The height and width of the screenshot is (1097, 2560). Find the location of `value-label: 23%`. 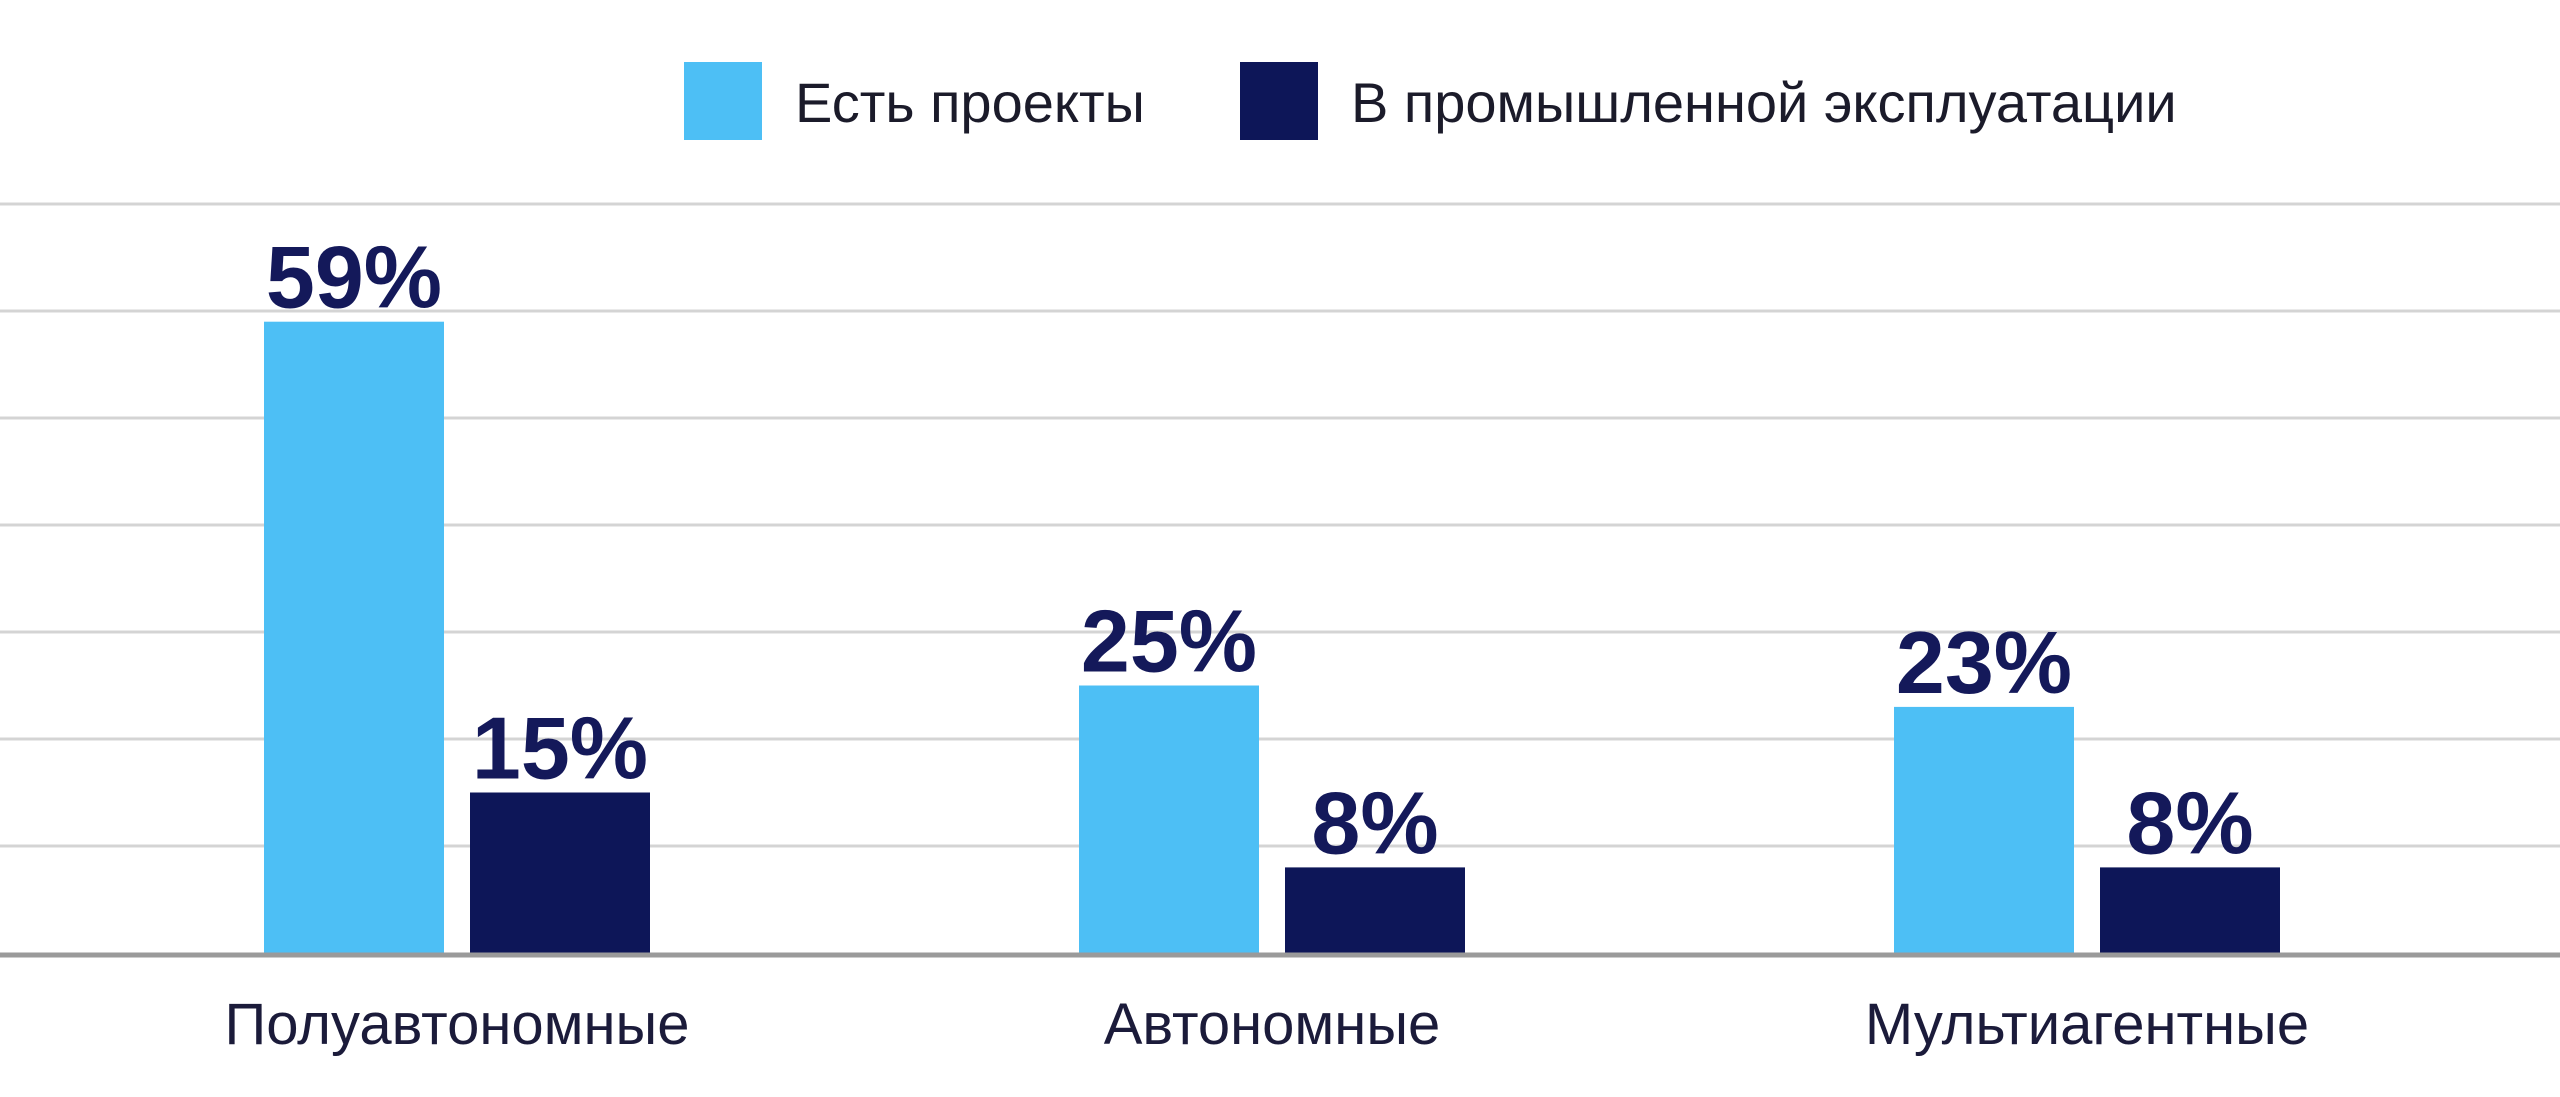

value-label: 23% is located at coordinates (1984, 662).